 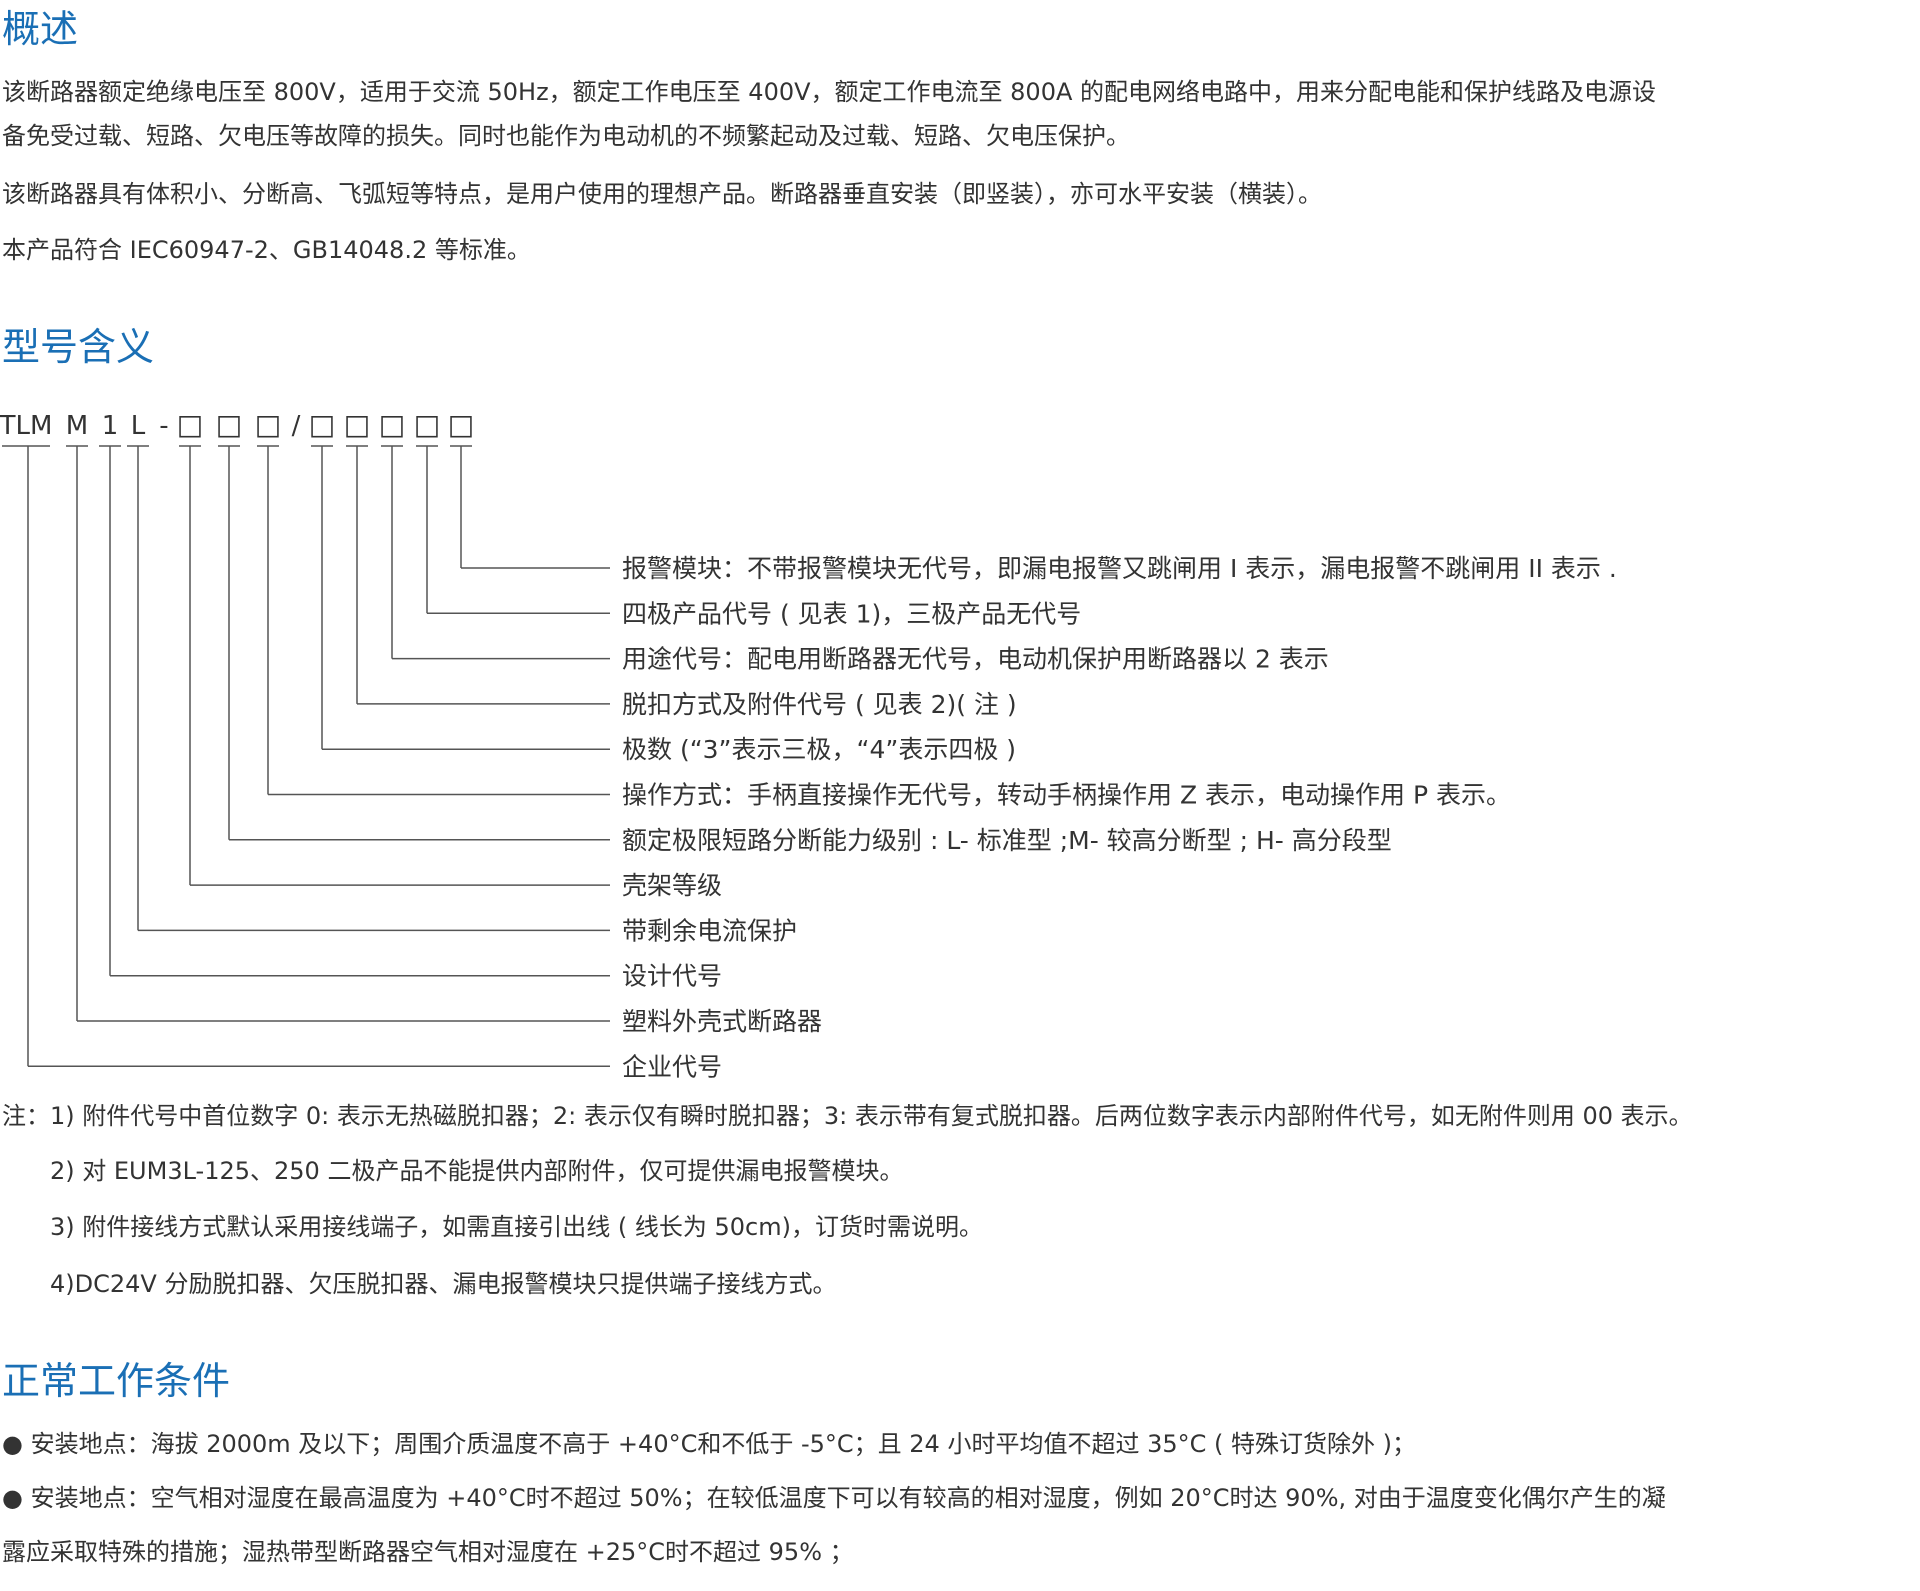 I want to click on code-part: /, so click(x=296, y=426).